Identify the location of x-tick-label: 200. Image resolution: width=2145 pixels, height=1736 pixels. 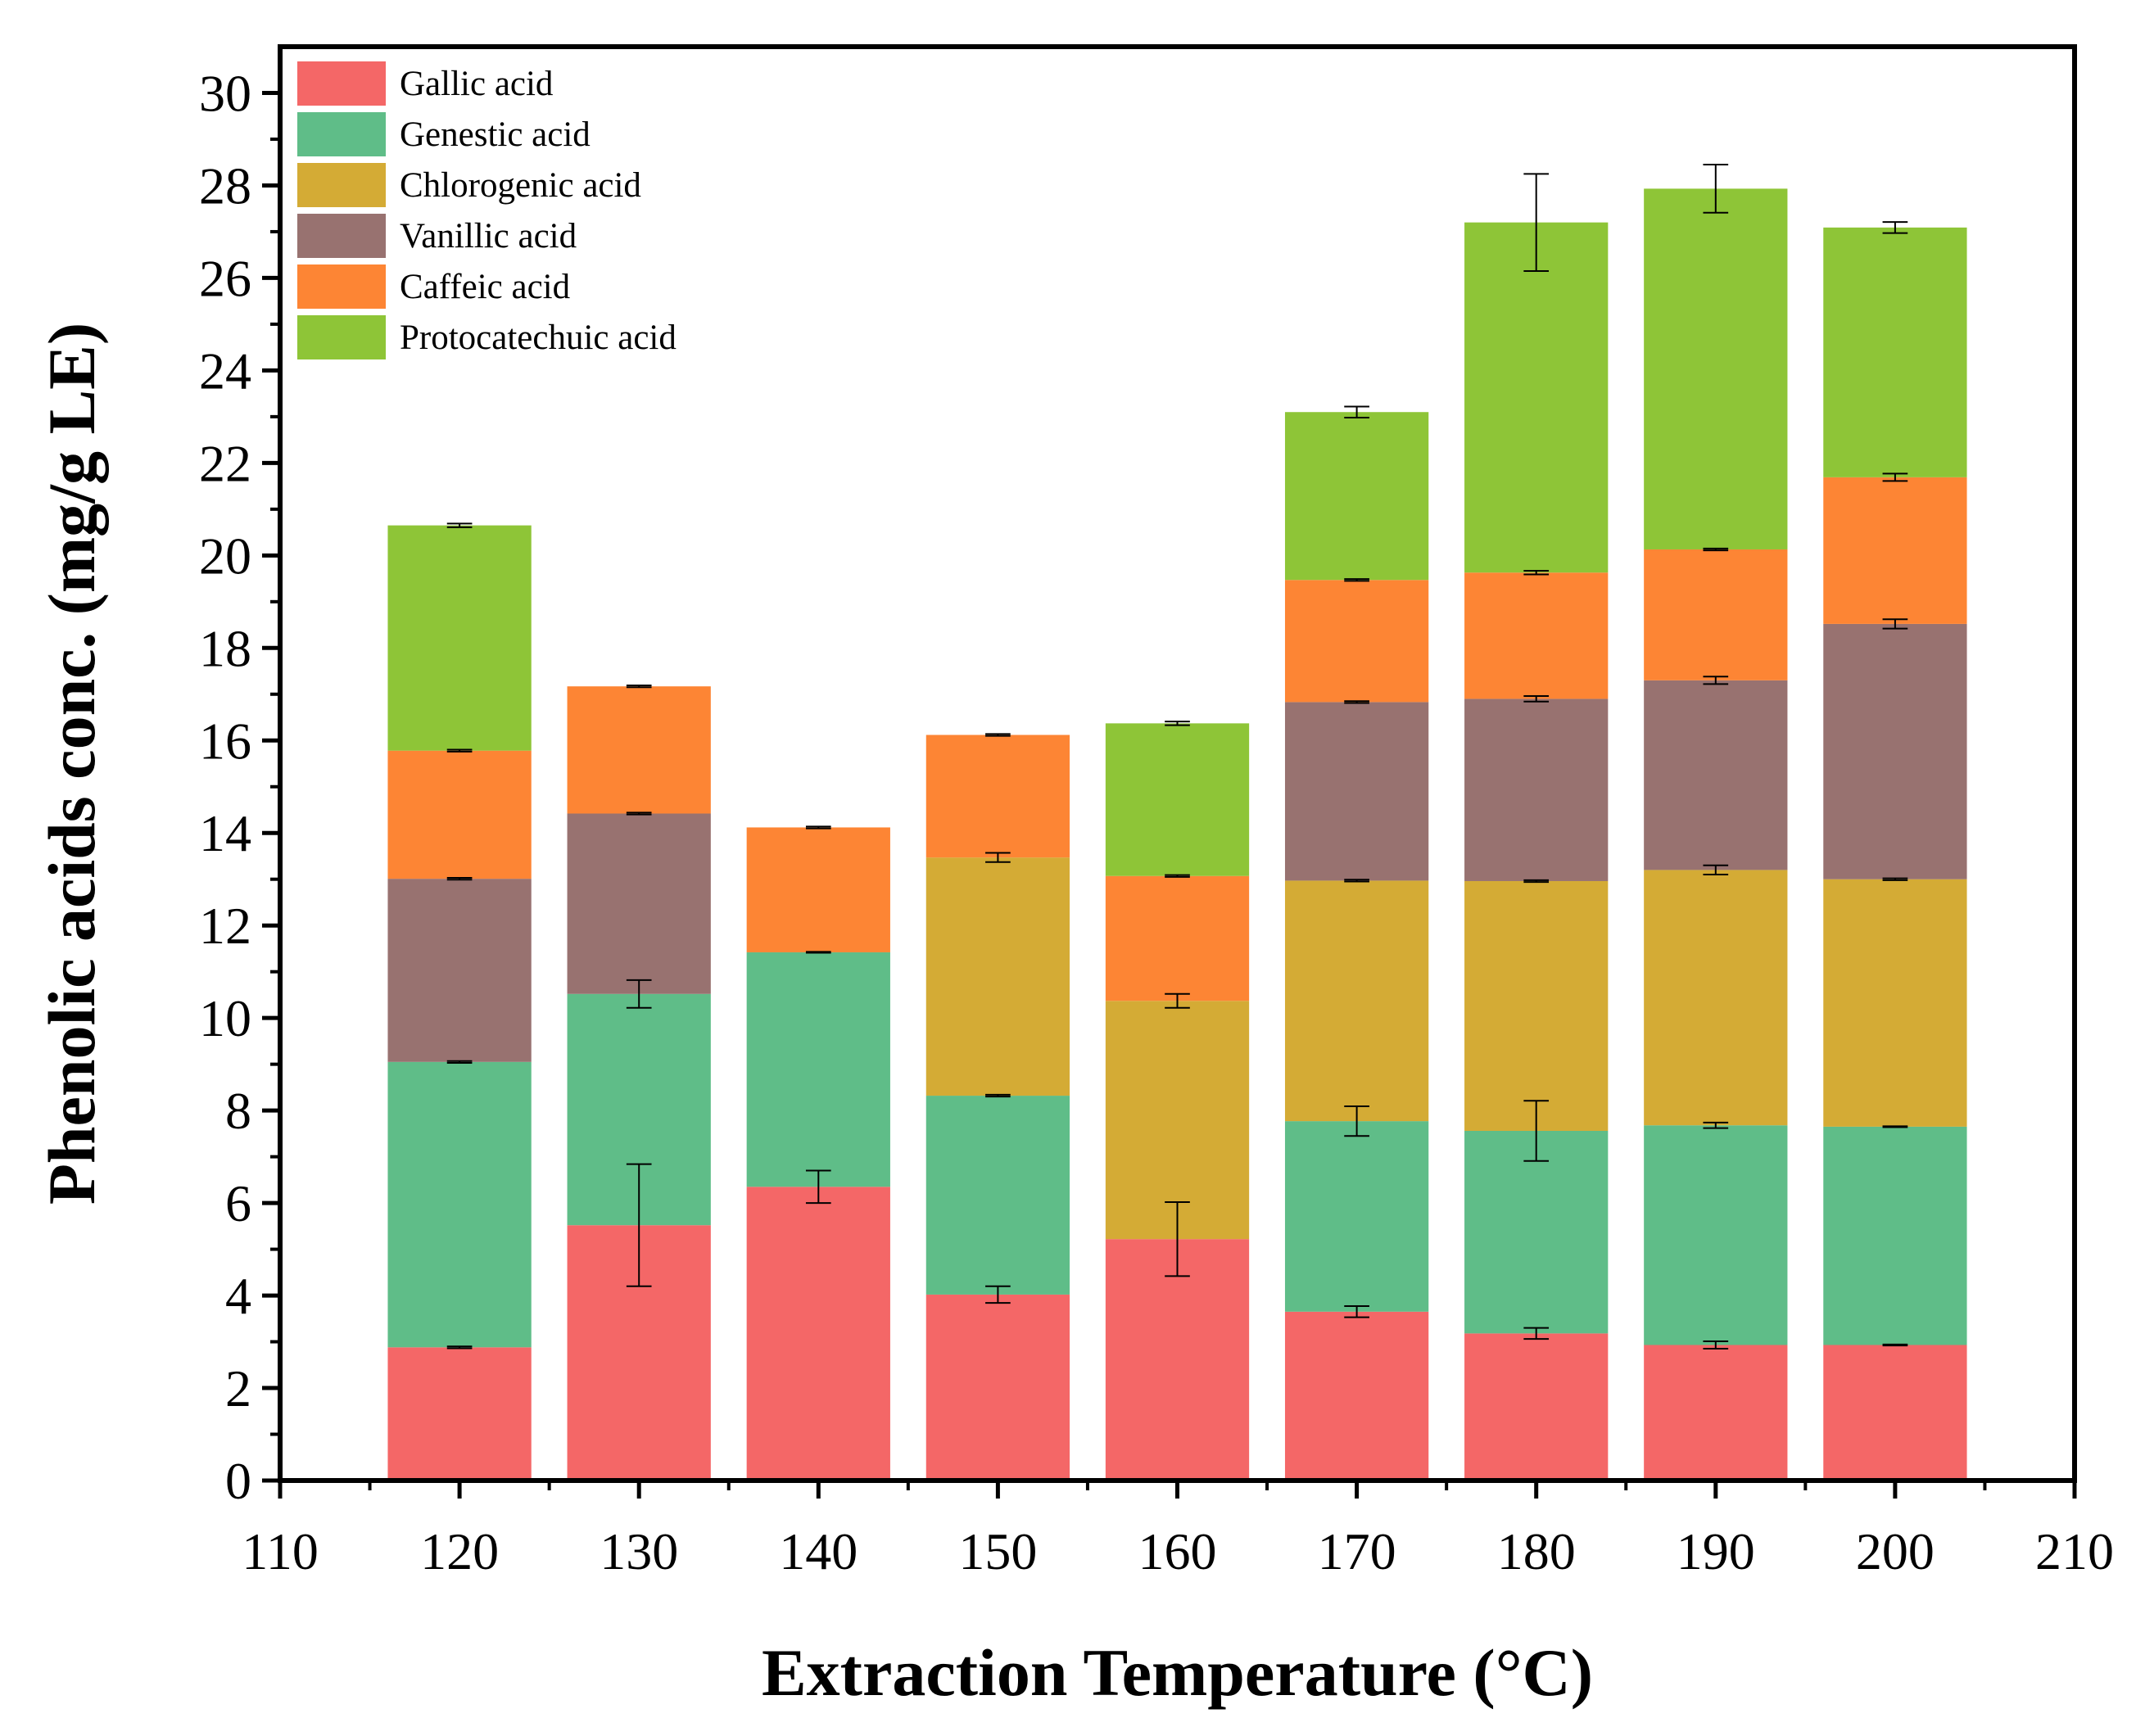
(1895, 1551).